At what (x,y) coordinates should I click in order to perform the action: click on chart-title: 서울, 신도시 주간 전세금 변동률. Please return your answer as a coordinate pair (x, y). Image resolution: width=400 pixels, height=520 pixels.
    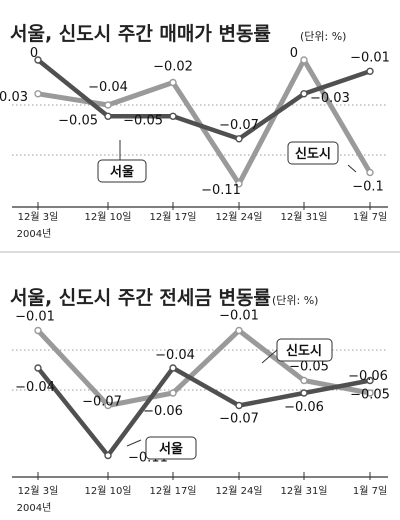
    Looking at the image, I should click on (140, 298).